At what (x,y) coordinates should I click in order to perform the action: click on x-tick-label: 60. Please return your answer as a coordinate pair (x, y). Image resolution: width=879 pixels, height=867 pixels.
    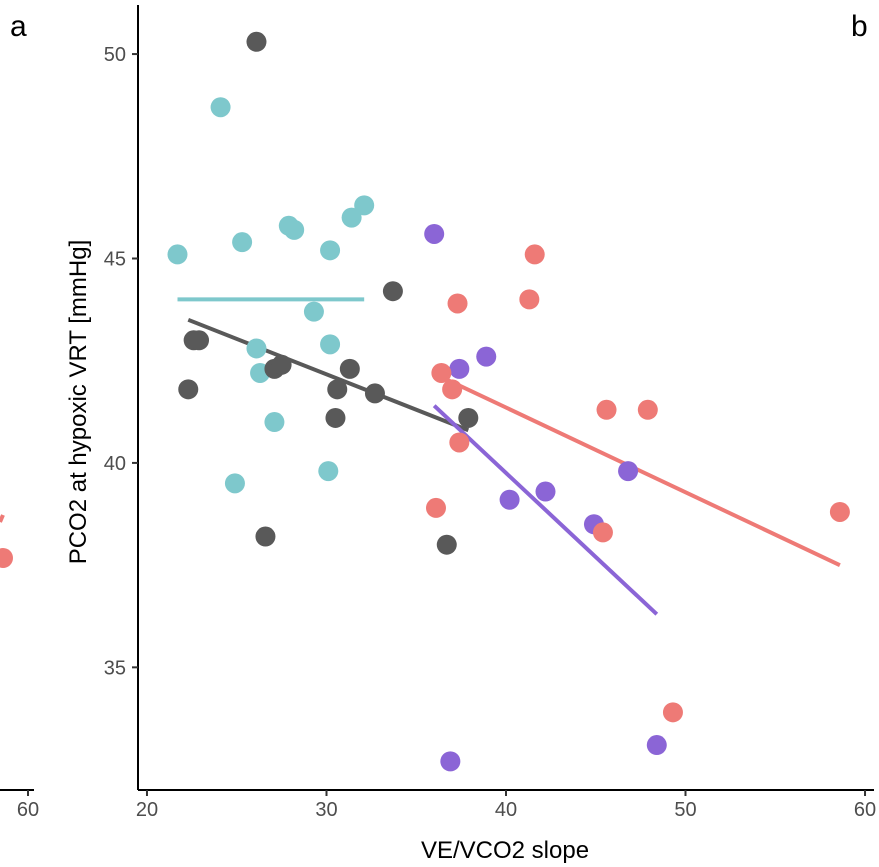
    Looking at the image, I should click on (865, 810).